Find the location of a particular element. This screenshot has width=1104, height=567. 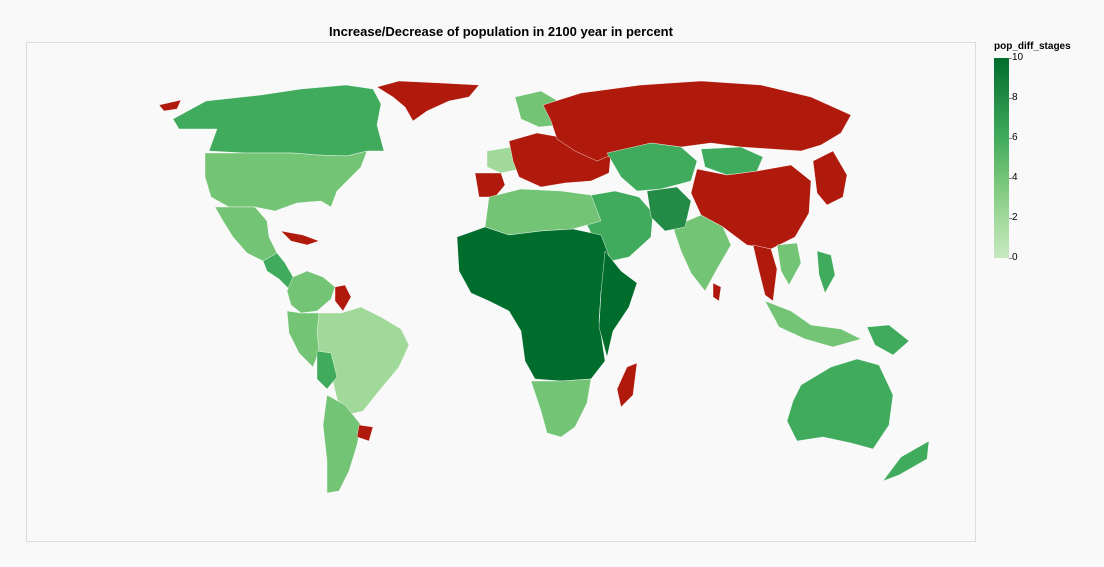

region-east-africa is located at coordinates (618, 304).